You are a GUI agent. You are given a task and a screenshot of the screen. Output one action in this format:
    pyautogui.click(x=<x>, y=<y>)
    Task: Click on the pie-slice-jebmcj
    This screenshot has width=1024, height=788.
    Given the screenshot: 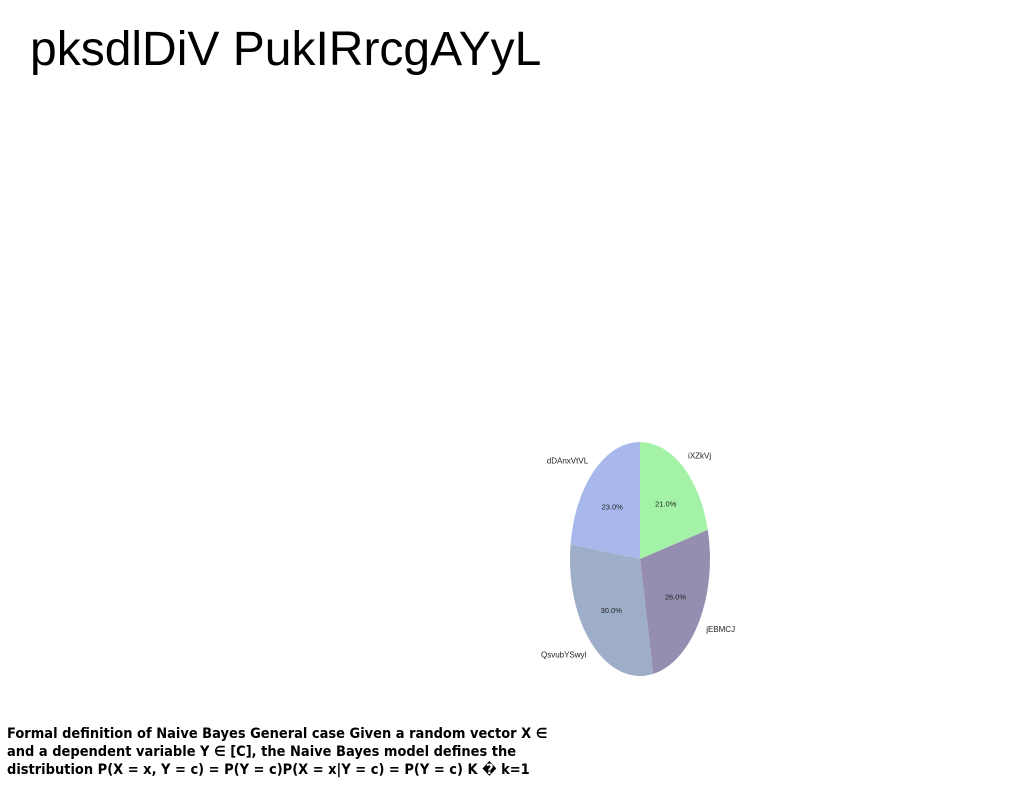 What is the action you would take?
    pyautogui.click(x=675, y=601)
    